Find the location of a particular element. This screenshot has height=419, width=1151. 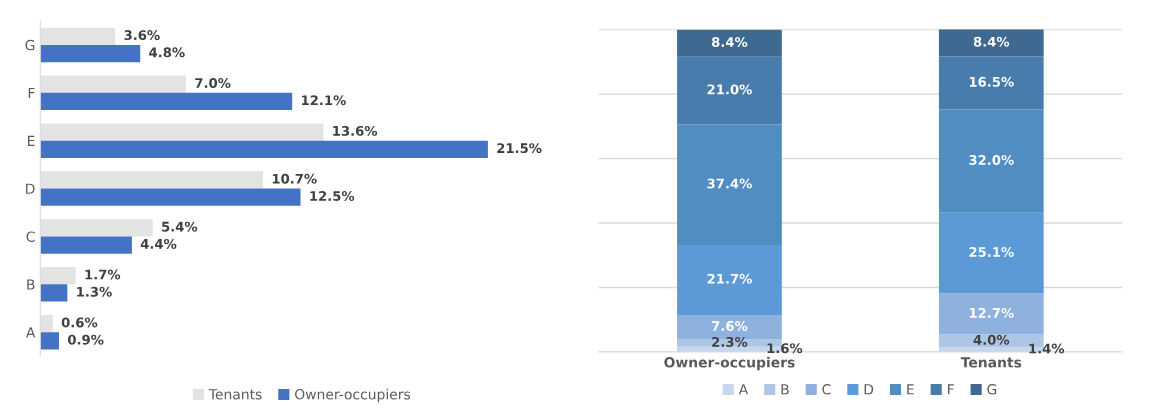

y-tick-label: C is located at coordinates (30, 236).